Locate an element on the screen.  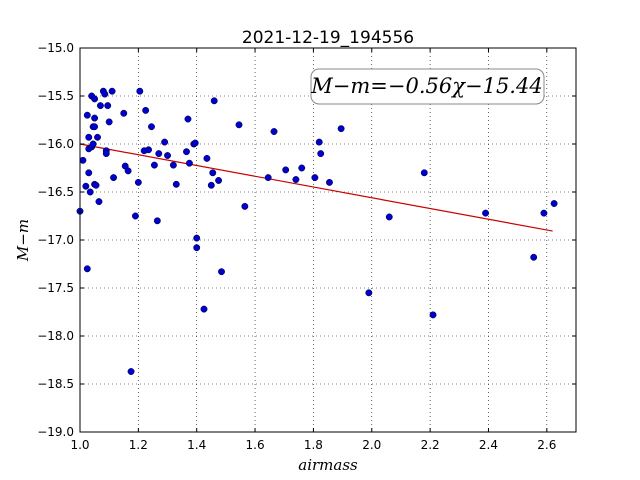
fit-annotation-text: M−m=−0.56χ−15.44 is located at coordinates (426, 86).